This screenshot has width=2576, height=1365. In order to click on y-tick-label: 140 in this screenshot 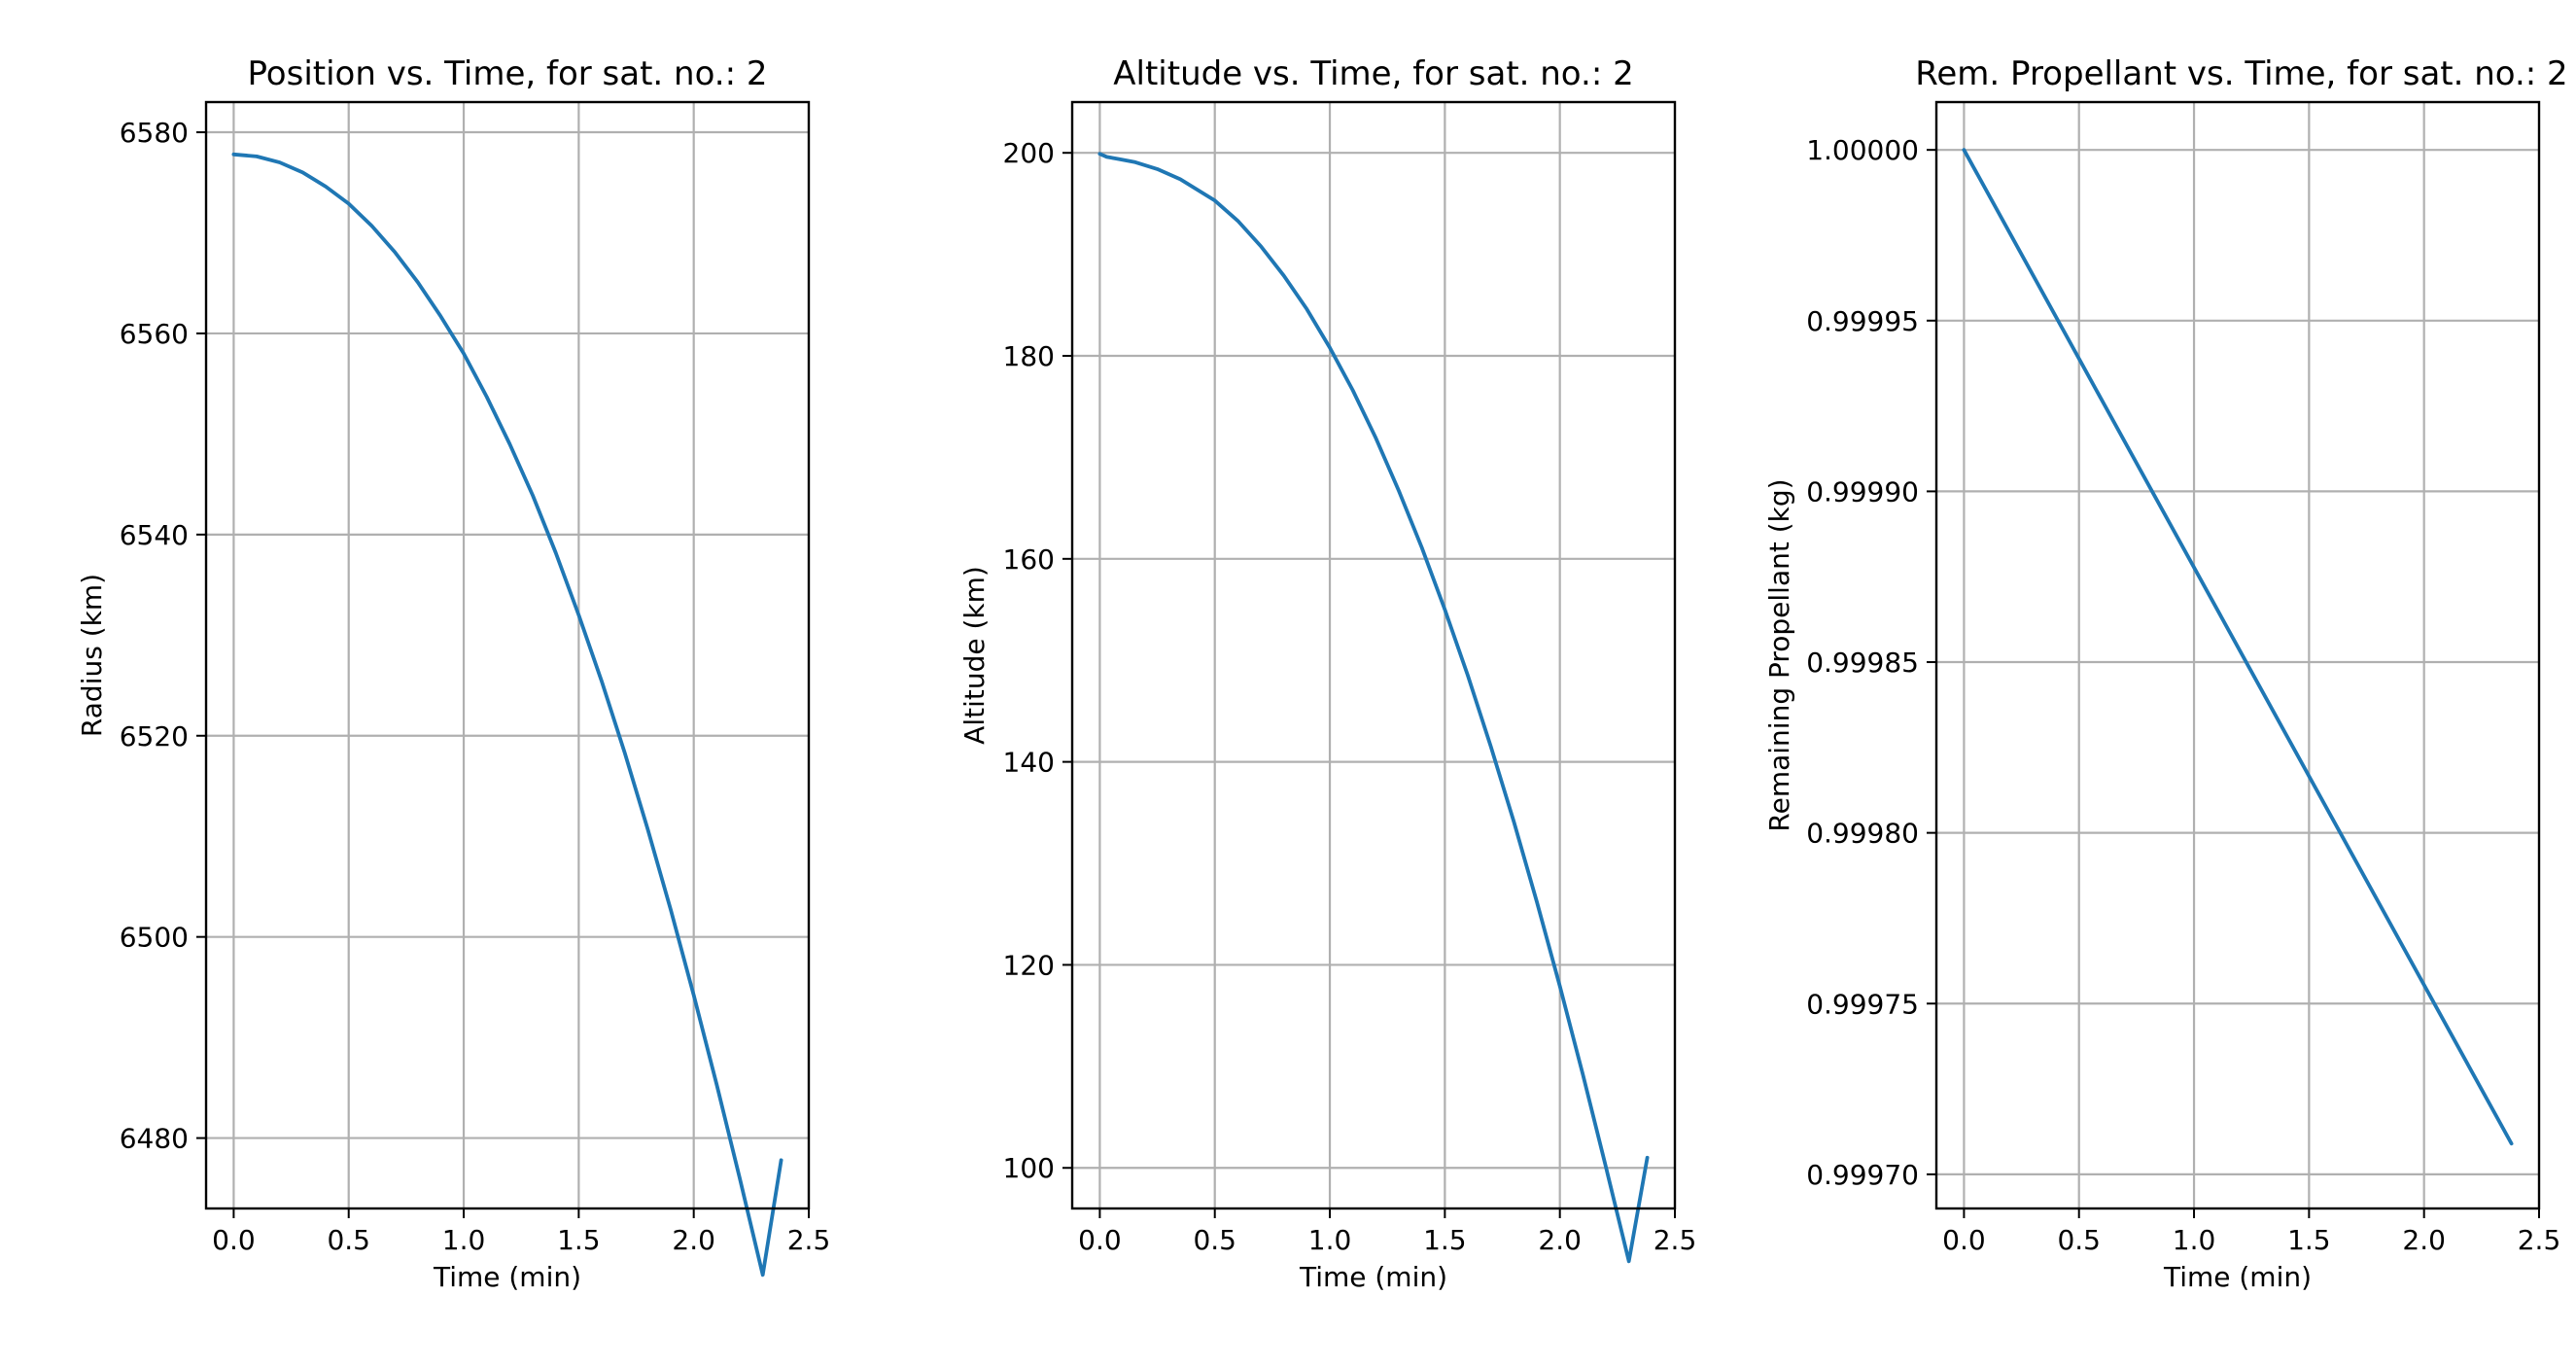, I will do `click(1029, 763)`.